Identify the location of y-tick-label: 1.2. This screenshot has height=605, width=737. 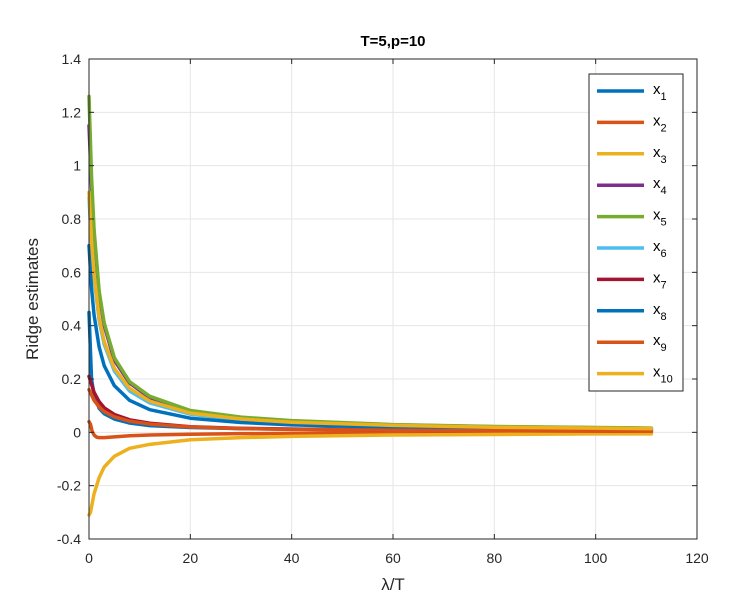
(72, 112).